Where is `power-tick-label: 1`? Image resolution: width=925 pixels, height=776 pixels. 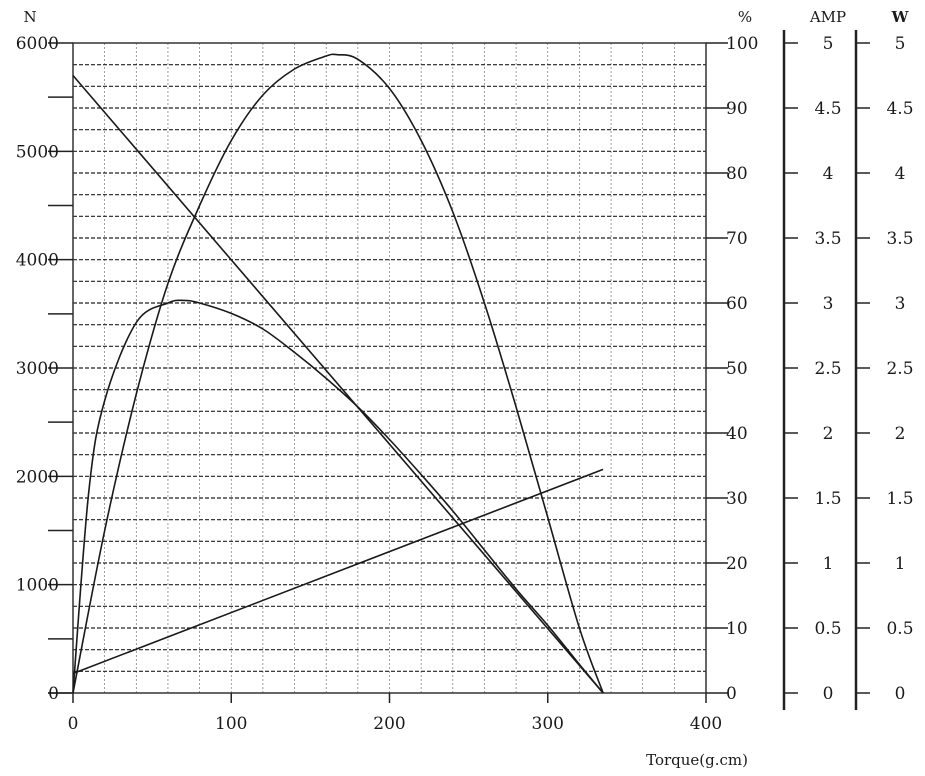
power-tick-label: 1 is located at coordinates (900, 564).